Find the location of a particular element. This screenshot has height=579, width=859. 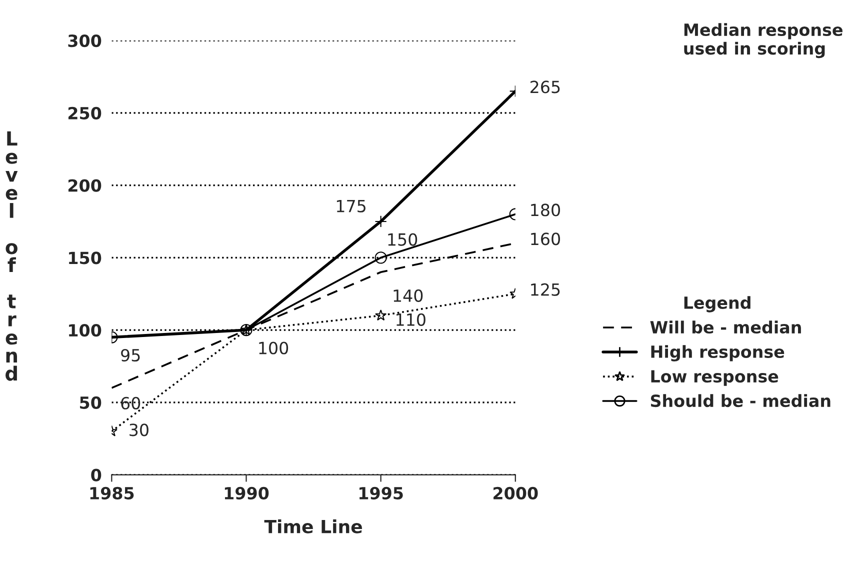

x-tick-label: 1995 is located at coordinates (381, 493).